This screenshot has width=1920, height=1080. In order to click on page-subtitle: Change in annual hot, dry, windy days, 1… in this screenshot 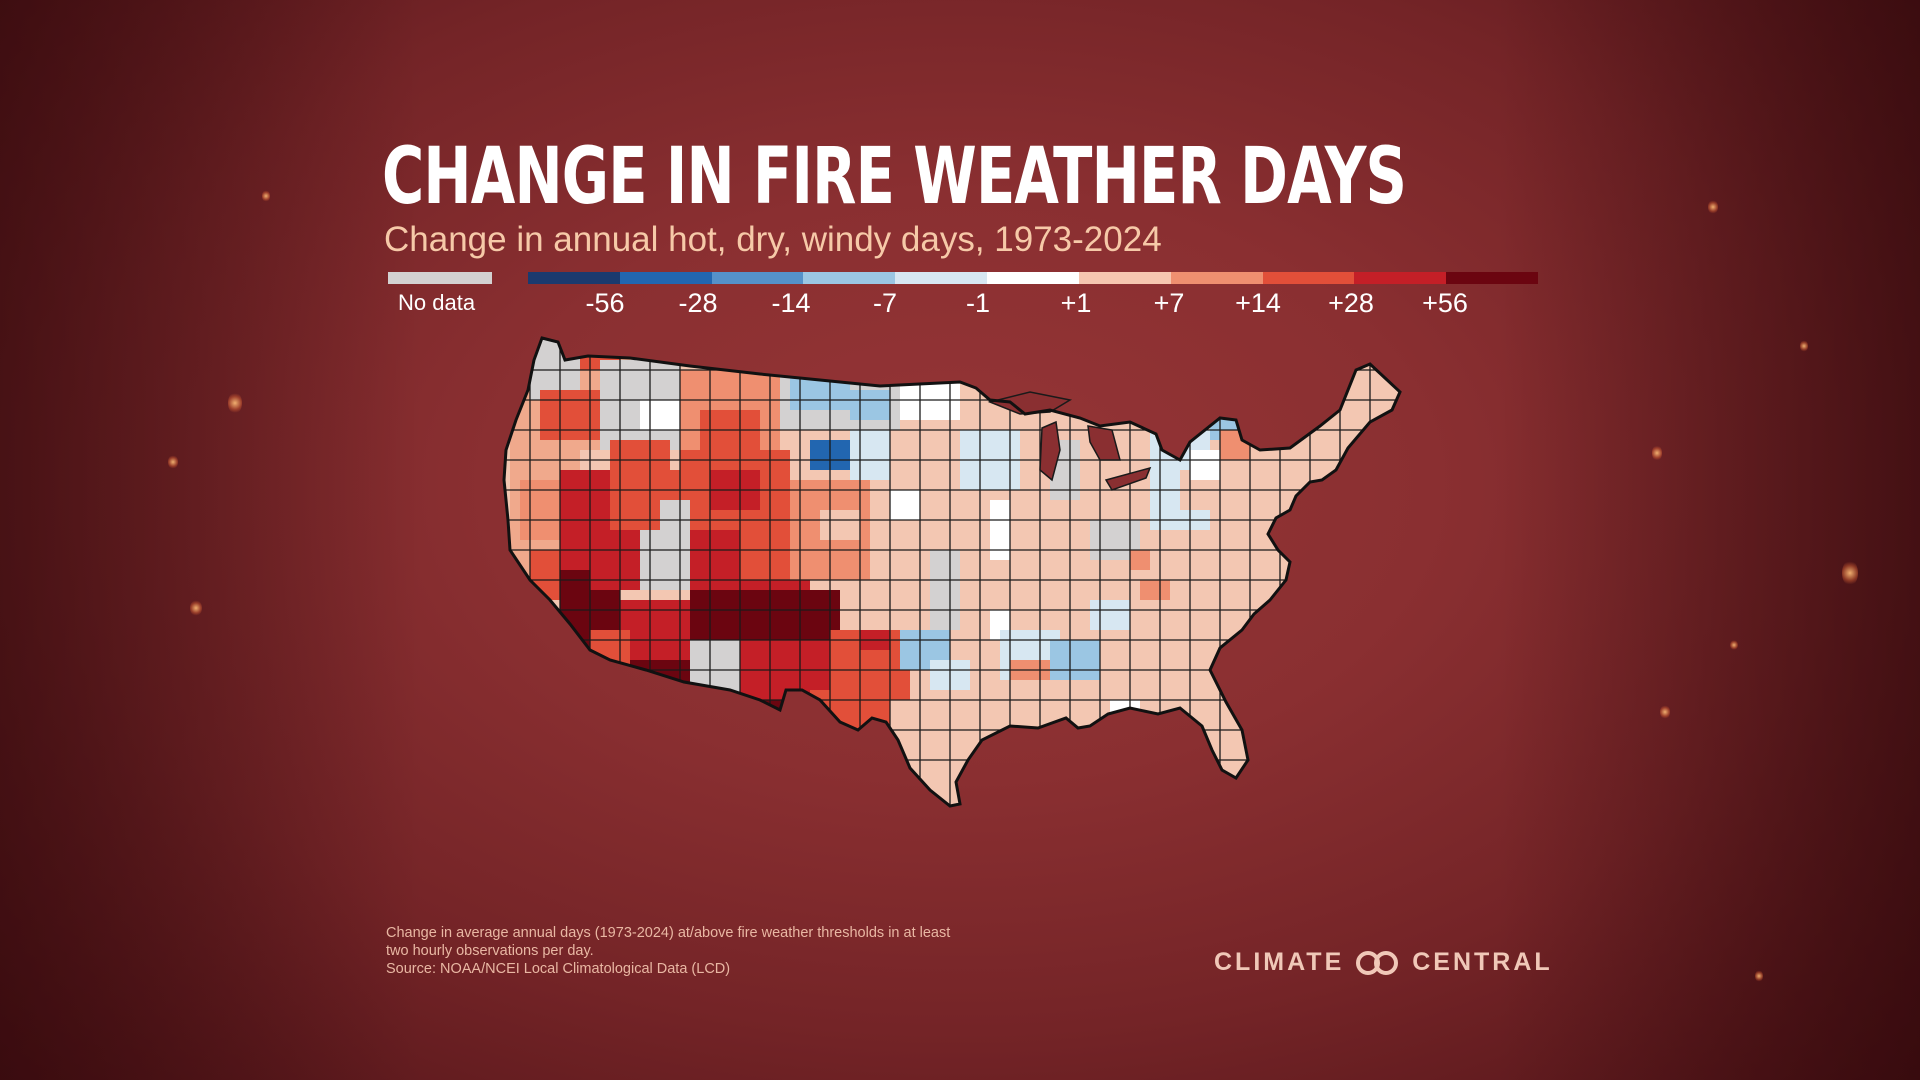, I will do `click(773, 239)`.